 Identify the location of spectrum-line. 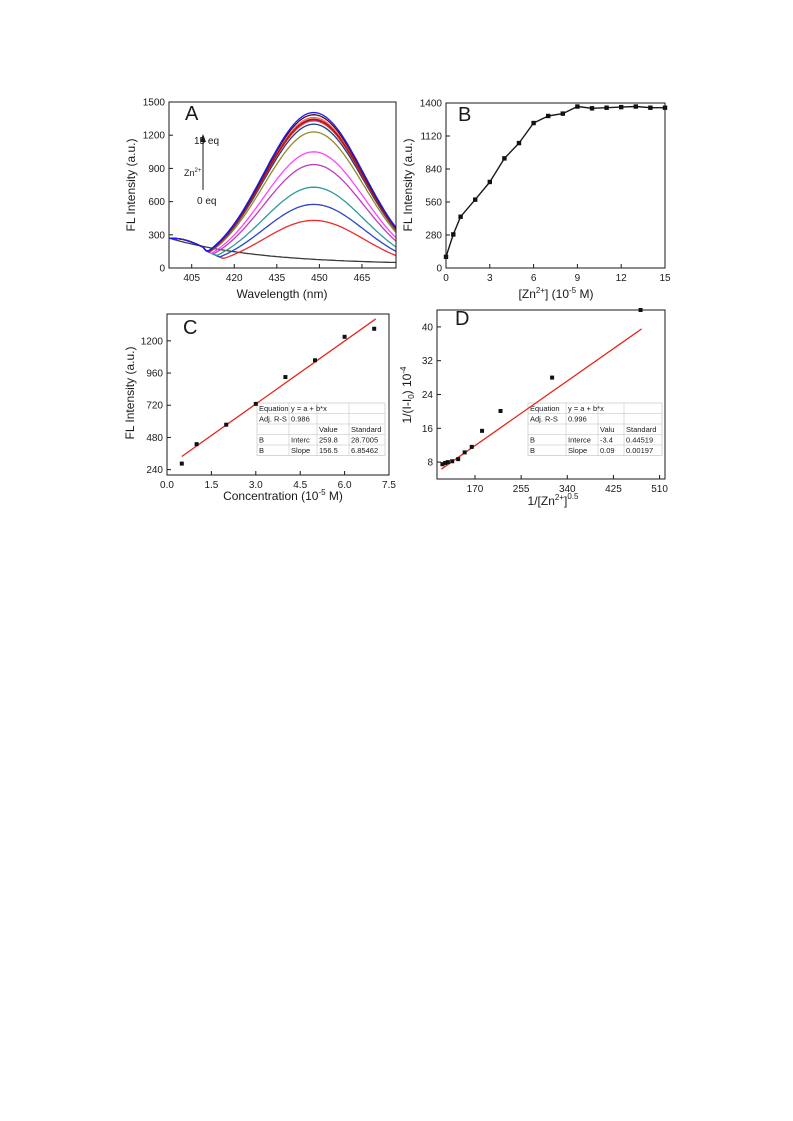
(282, 230).